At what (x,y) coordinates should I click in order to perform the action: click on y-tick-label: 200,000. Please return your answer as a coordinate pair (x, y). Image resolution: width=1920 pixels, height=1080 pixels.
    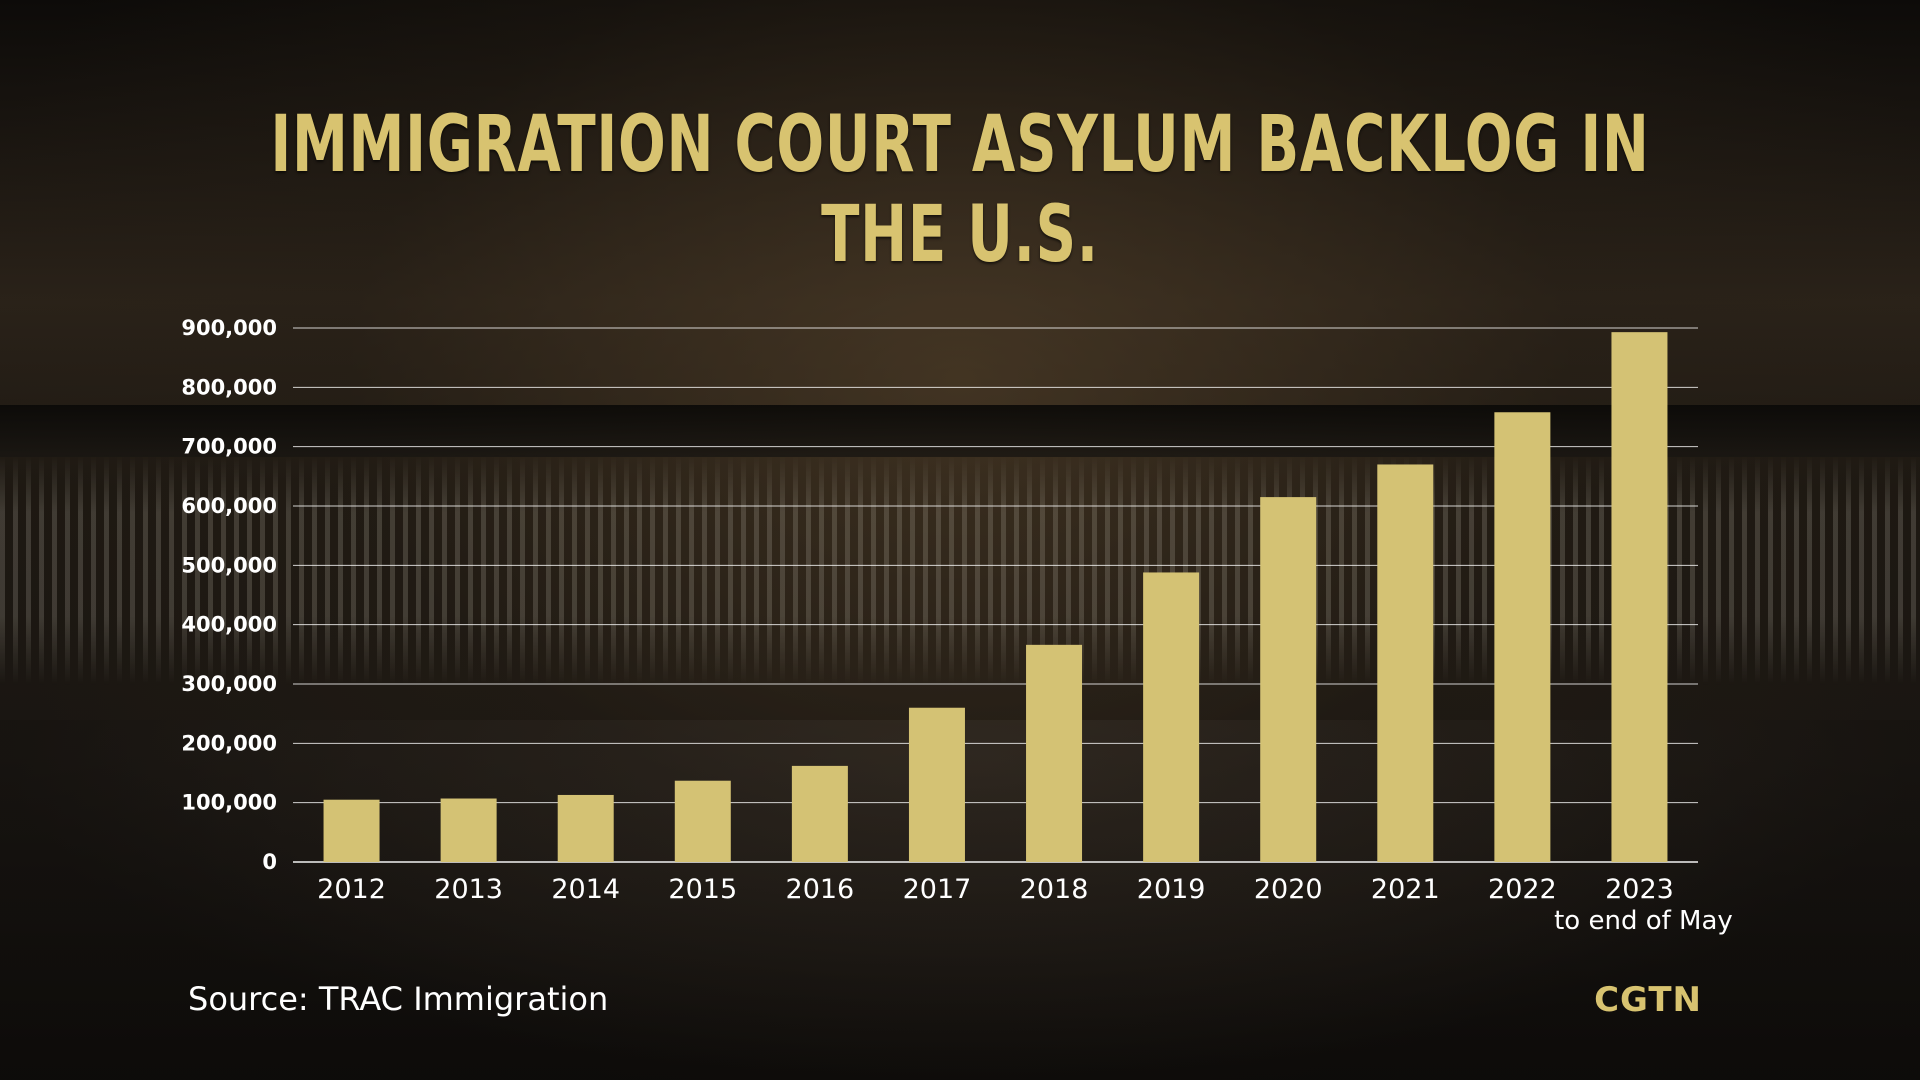
    Looking at the image, I should click on (229, 743).